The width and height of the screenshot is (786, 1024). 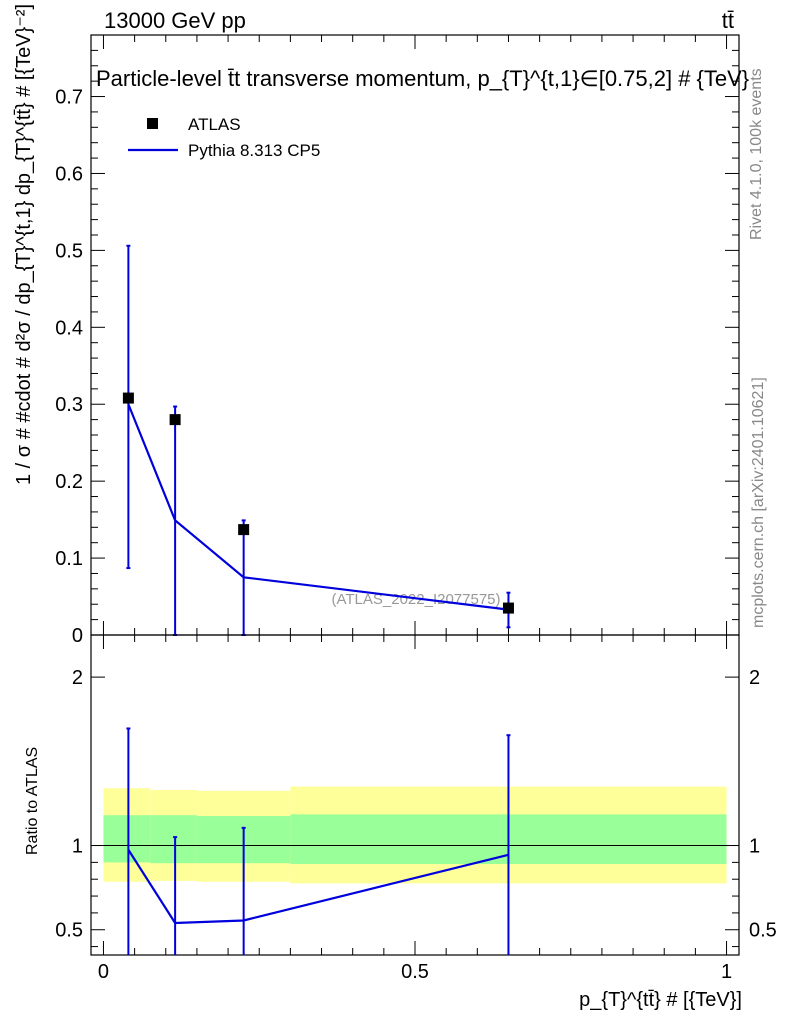 I want to click on y-tick-label: 0, so click(x=77, y=636).